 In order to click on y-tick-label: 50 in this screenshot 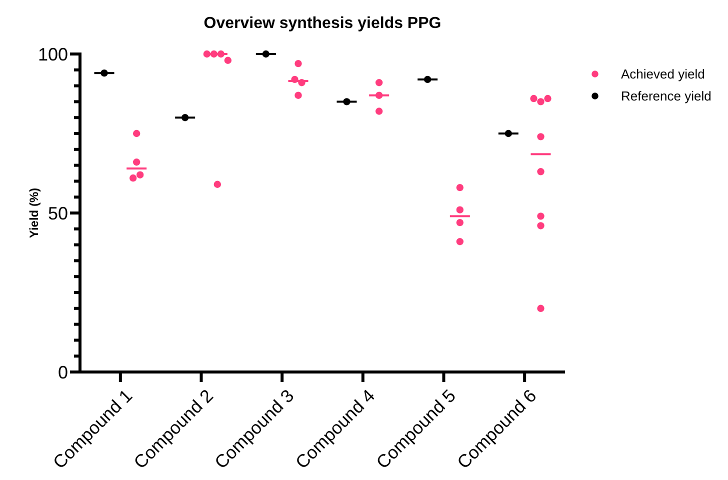, I will do `click(58, 213)`.